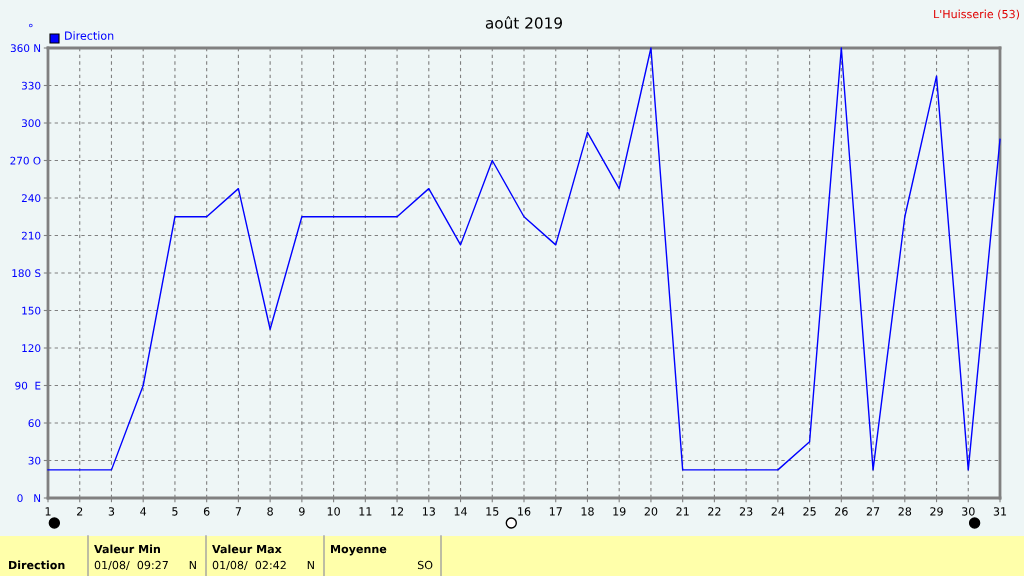 The image size is (1024, 576). What do you see at coordinates (977, 14) in the screenshot?
I see `text: L'Huisserie (53)` at bounding box center [977, 14].